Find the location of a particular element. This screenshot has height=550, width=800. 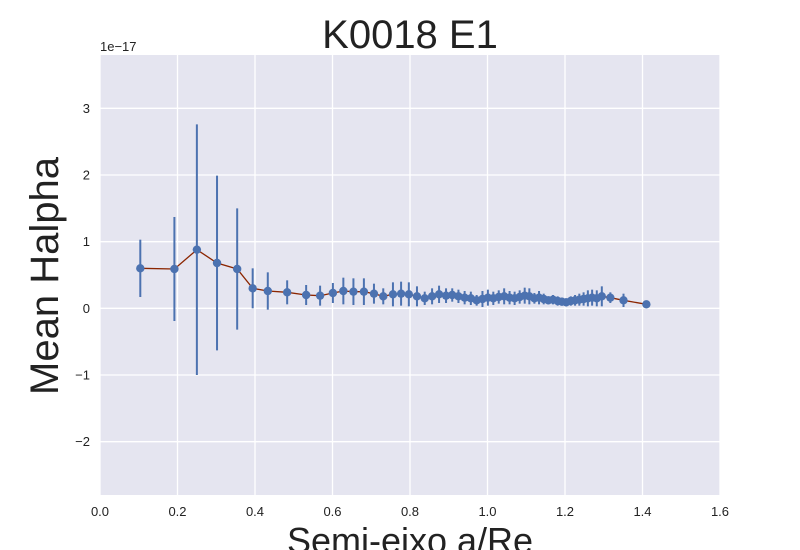

y-tick-label: −2 is located at coordinates (82, 441).